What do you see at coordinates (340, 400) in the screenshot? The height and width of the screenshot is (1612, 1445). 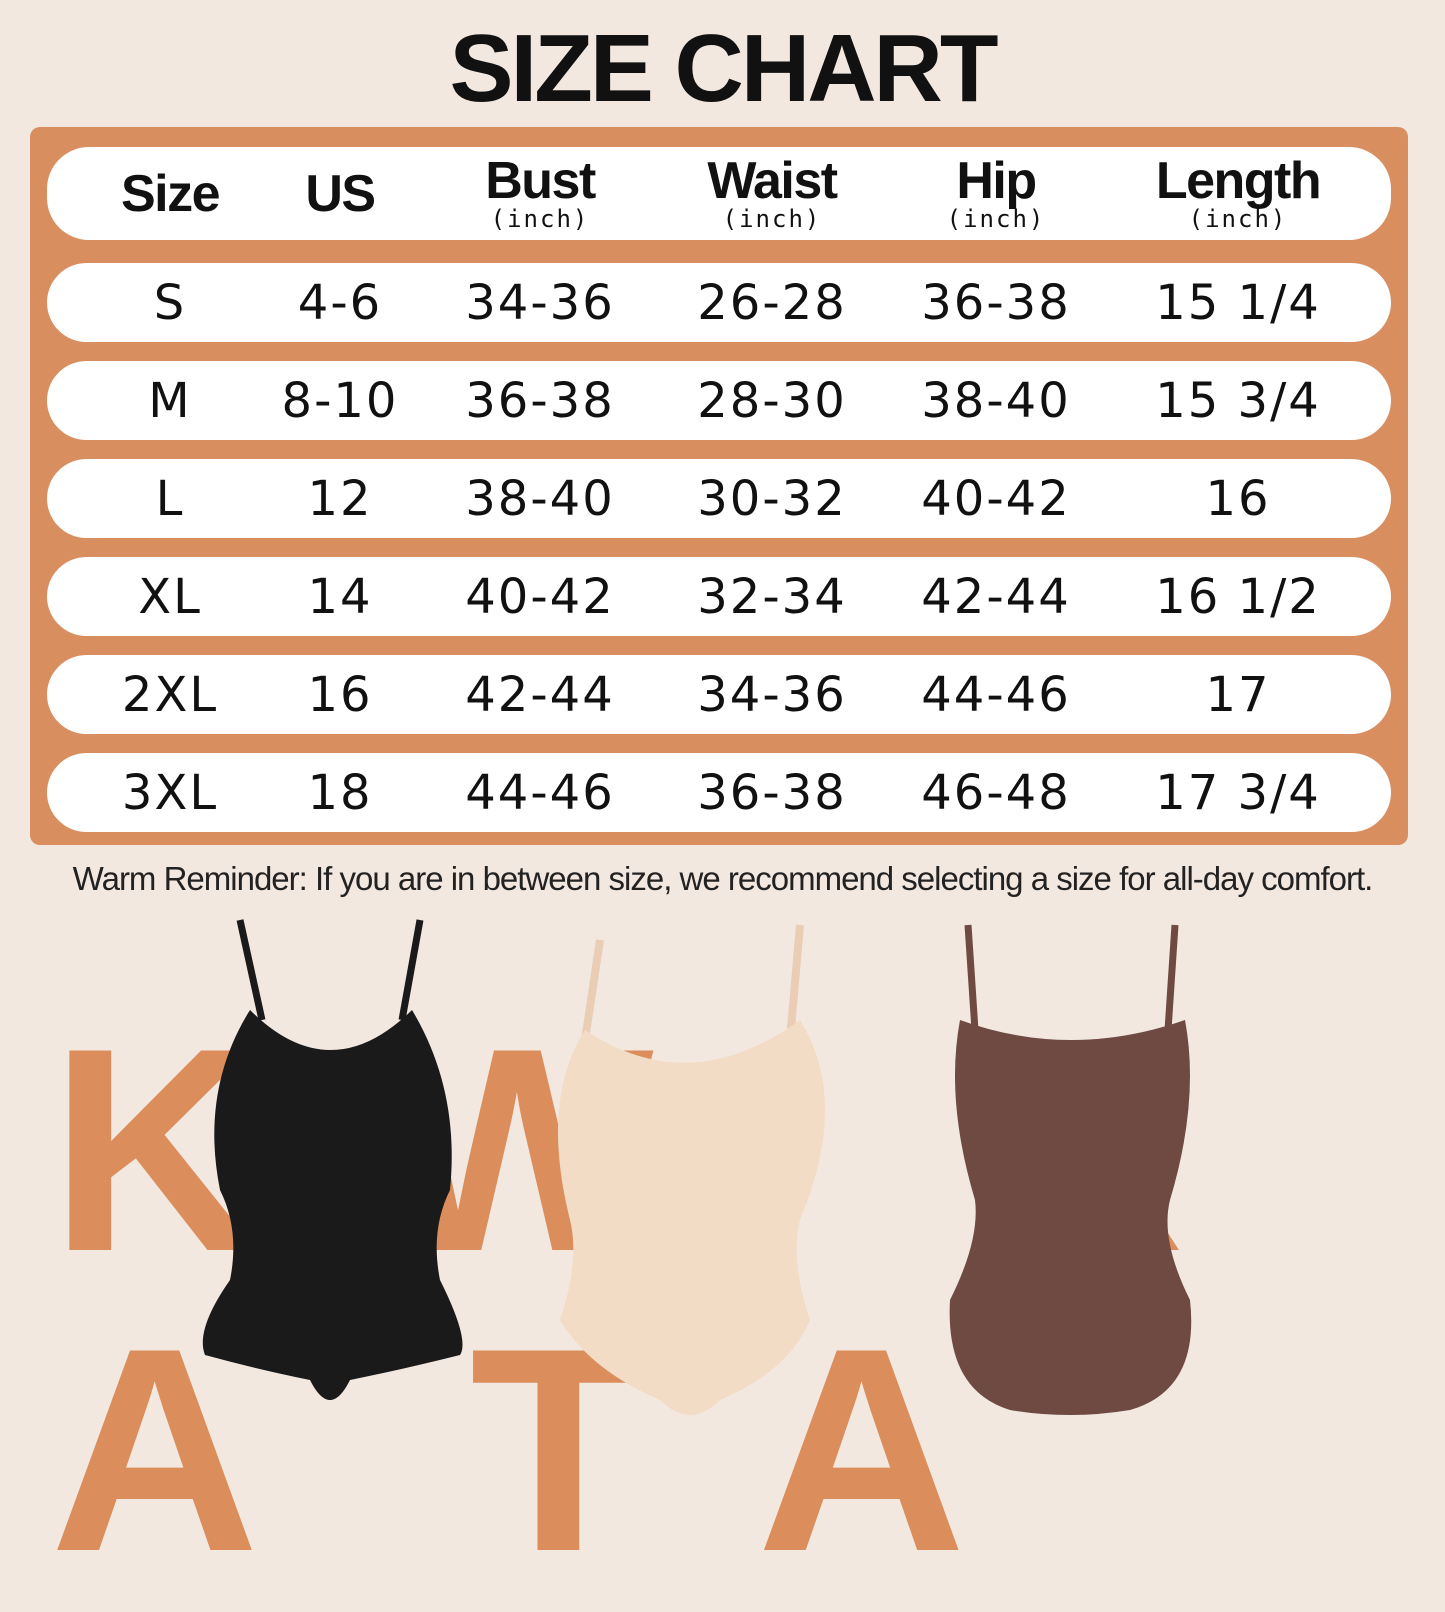 I see `table-cell: 8-10` at bounding box center [340, 400].